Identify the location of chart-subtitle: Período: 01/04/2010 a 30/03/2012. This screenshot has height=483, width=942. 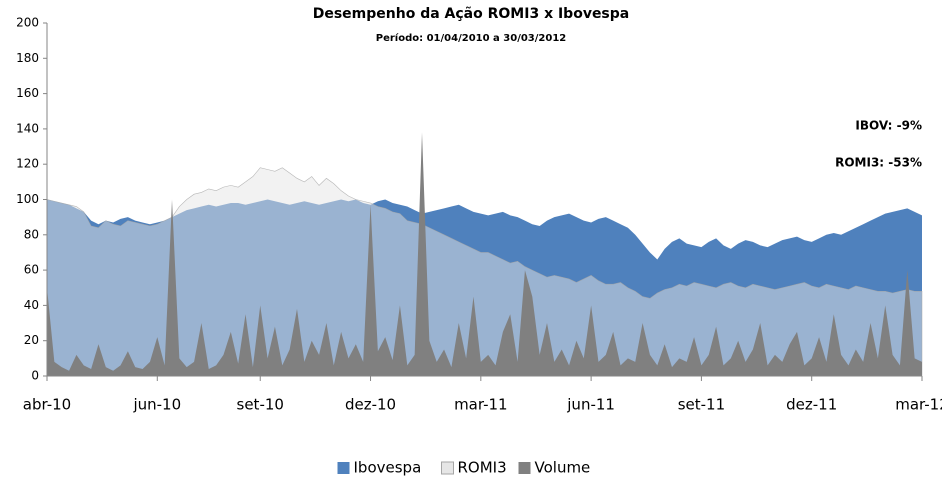
(471, 38).